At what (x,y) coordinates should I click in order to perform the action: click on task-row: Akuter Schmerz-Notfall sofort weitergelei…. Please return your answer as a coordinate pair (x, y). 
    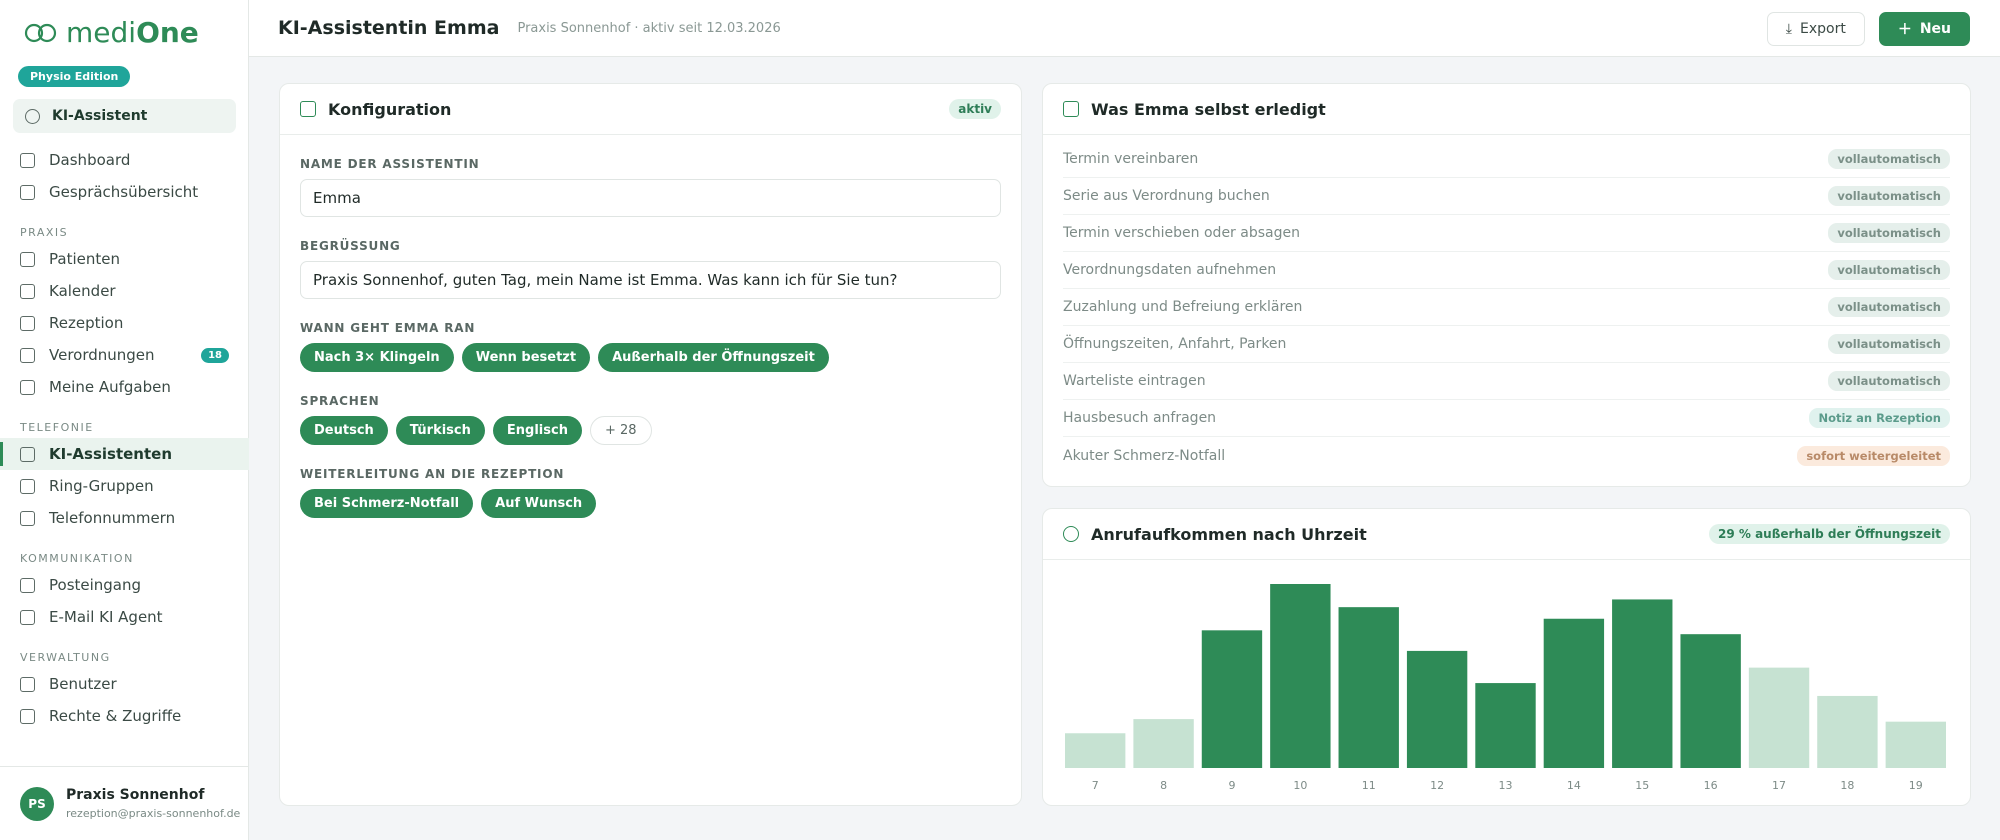
    Looking at the image, I should click on (1506, 455).